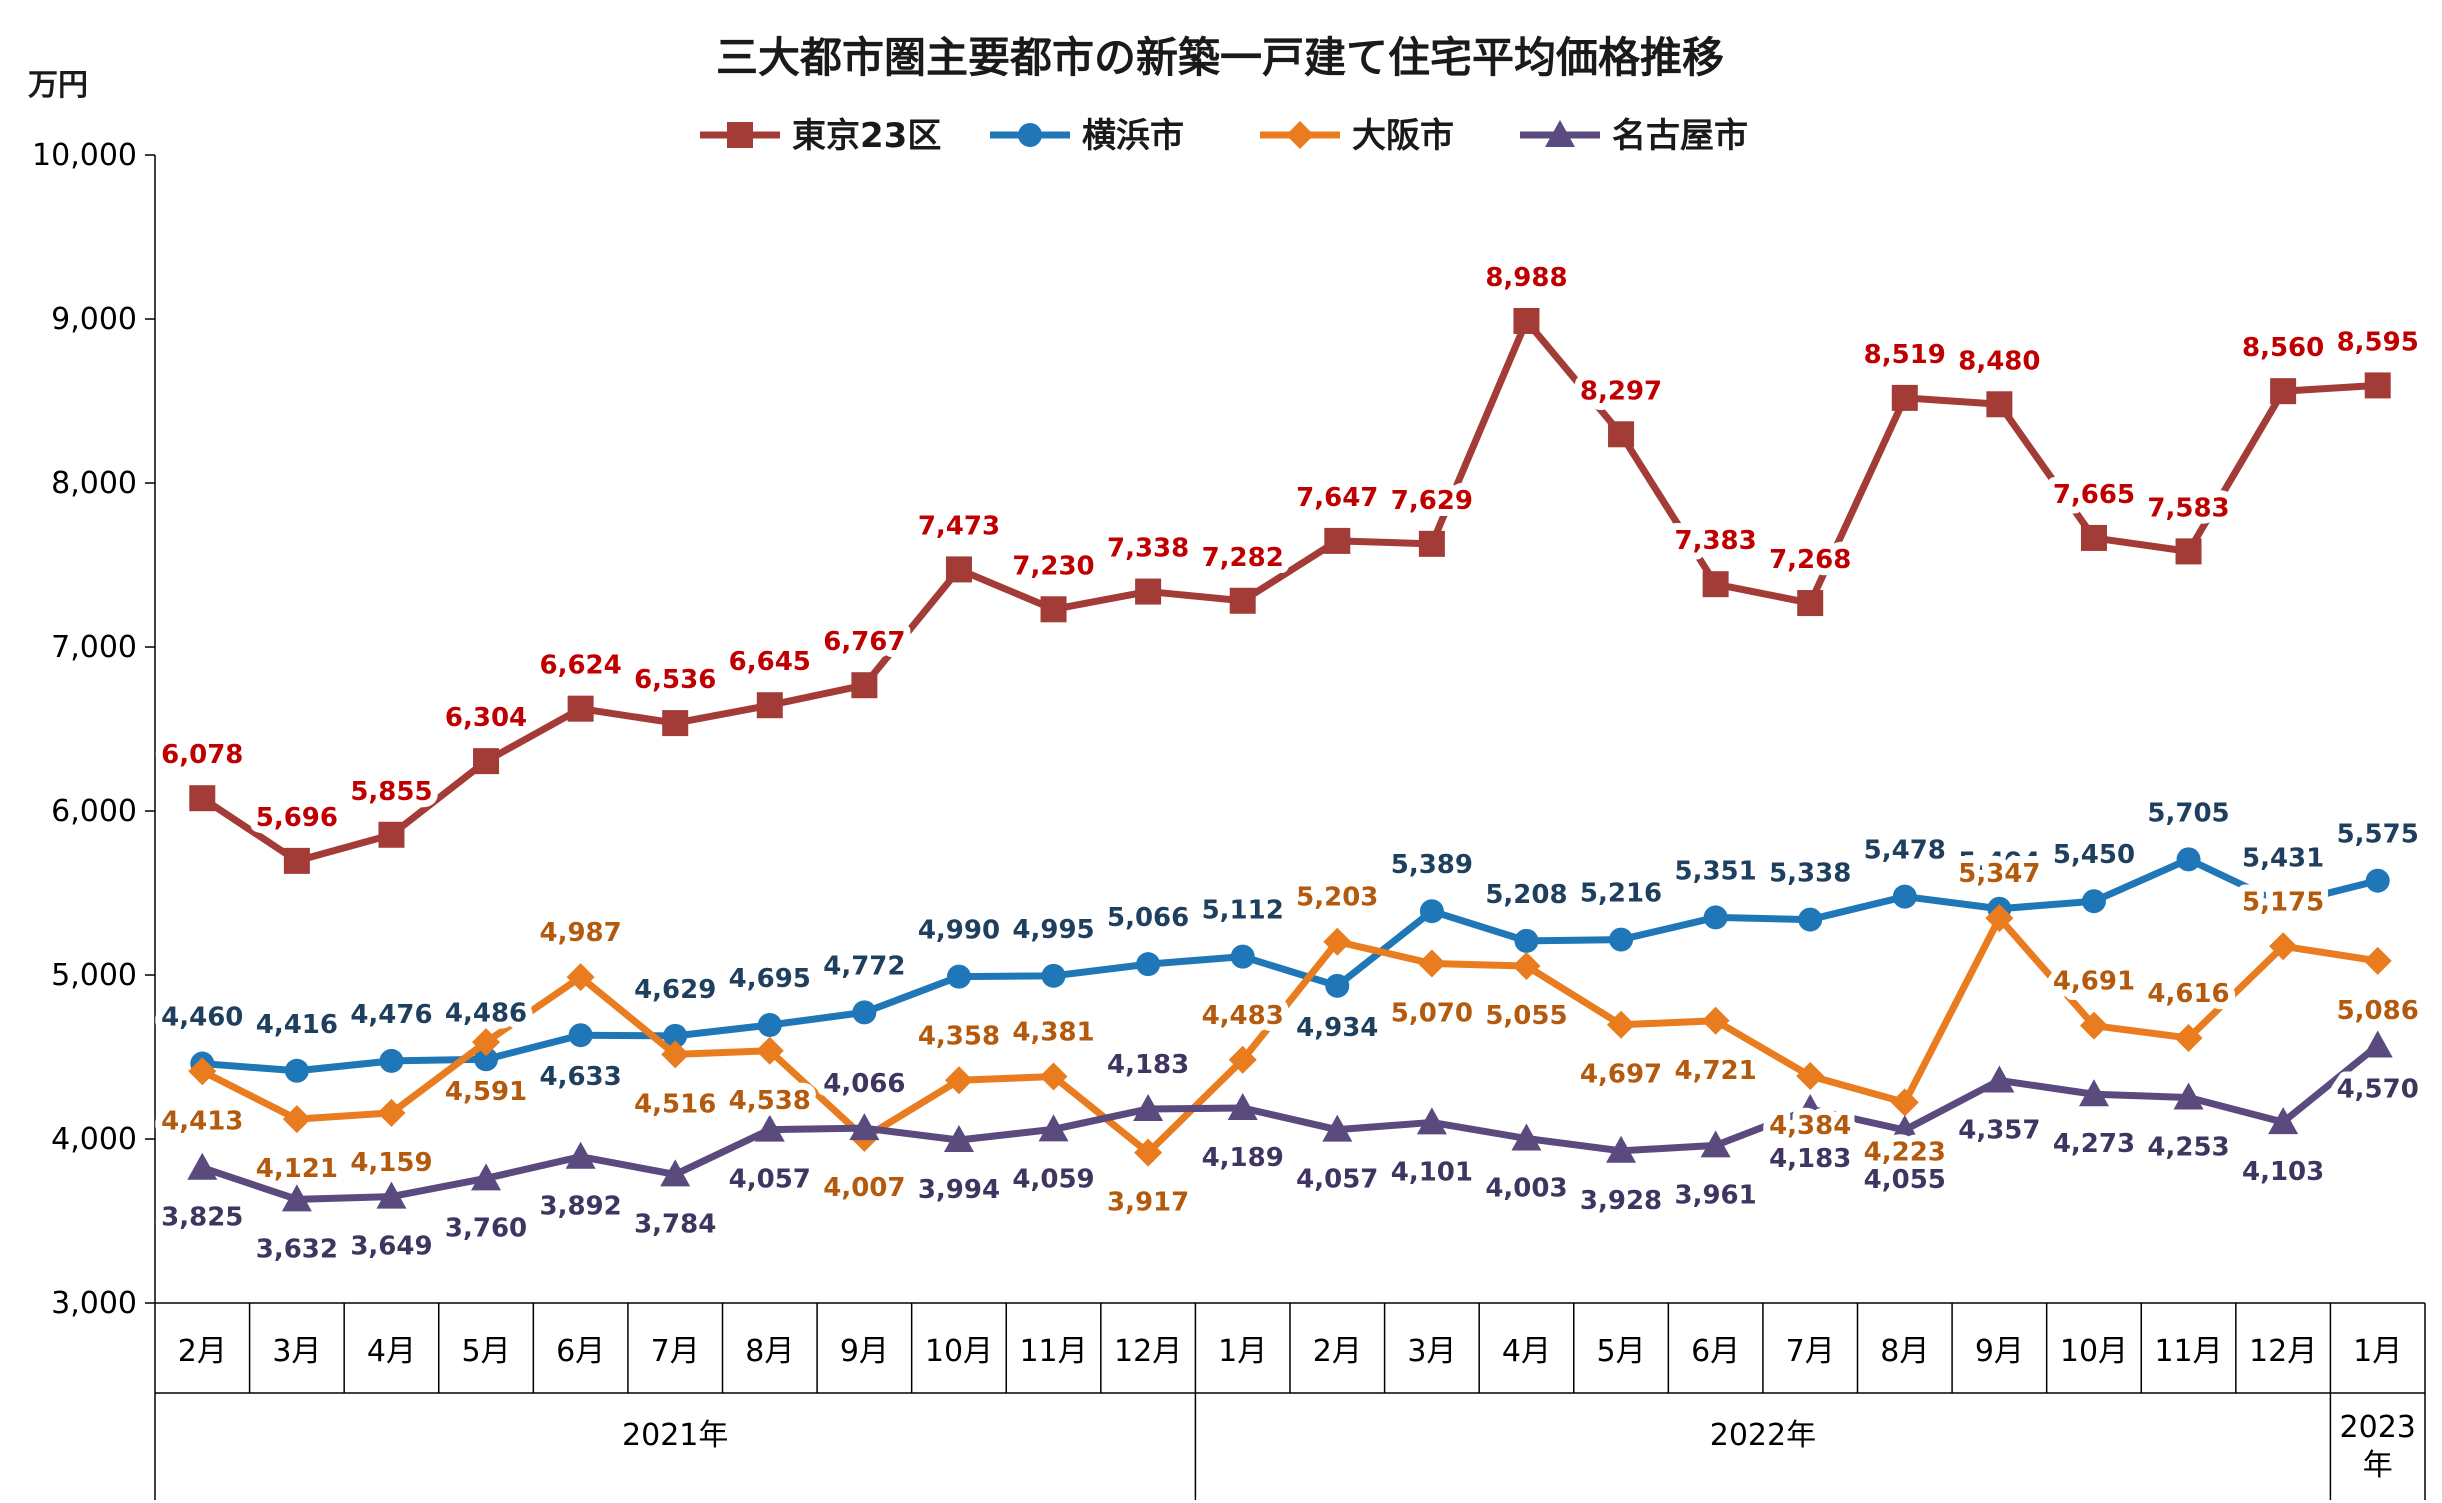 This screenshot has width=2442, height=1503. Describe the element at coordinates (202, 1121) in the screenshot. I see `data-label: 4,413` at that location.